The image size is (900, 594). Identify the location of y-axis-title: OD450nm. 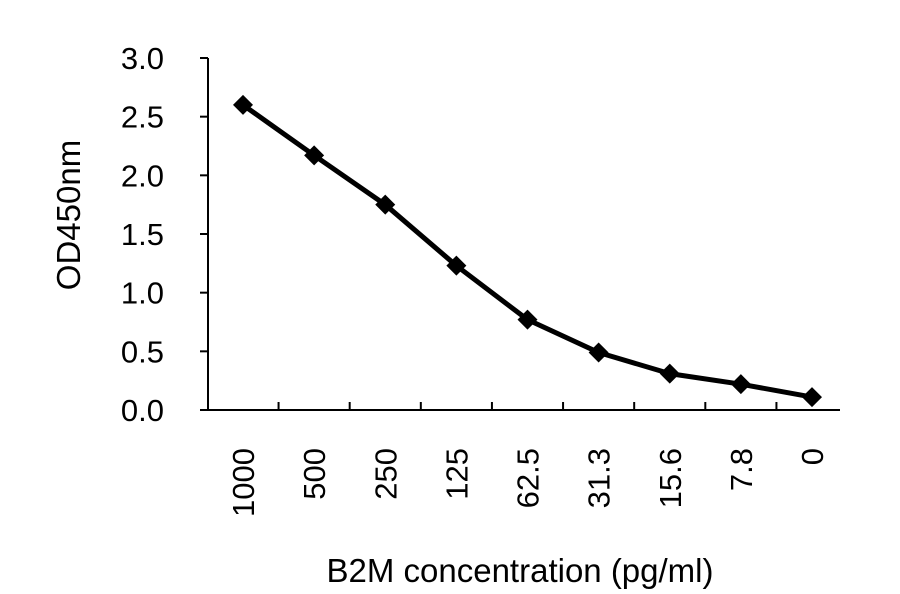
(68, 215).